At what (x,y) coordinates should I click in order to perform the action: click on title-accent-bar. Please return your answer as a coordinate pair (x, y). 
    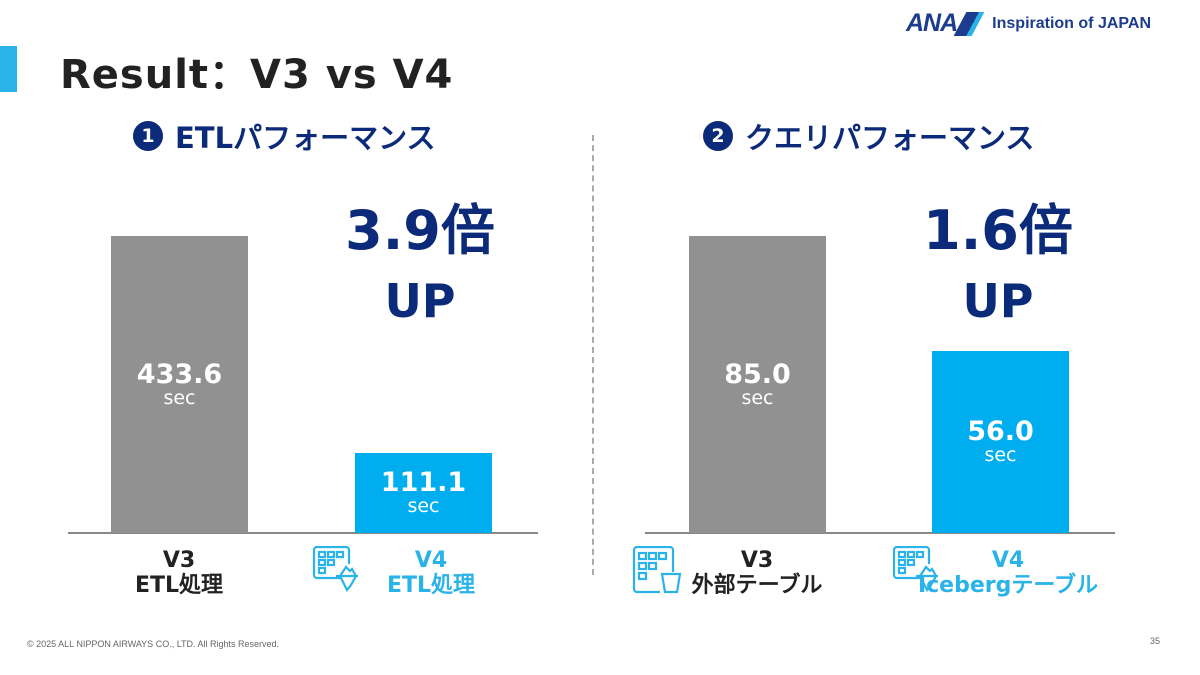
    Looking at the image, I should click on (8, 69).